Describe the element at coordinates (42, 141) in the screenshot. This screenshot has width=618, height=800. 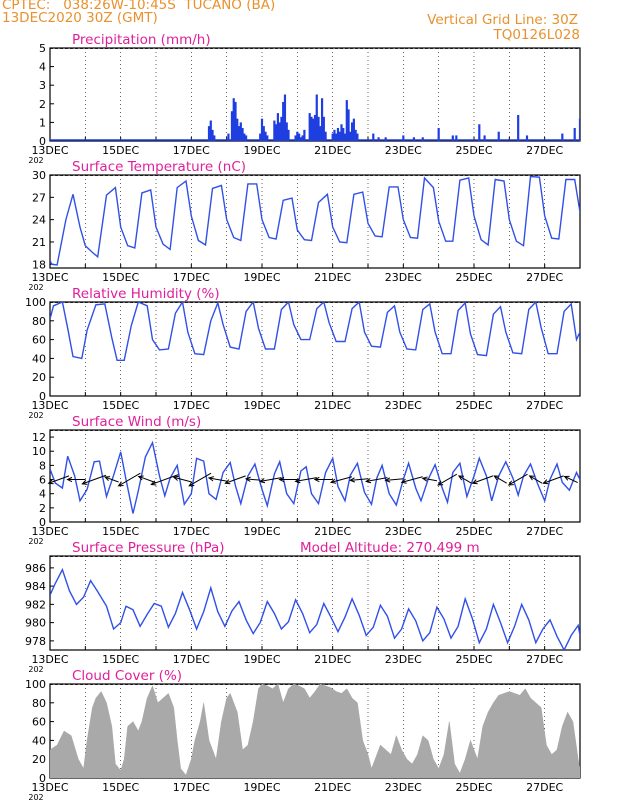
I see `precip-ytick-label: 0` at that location.